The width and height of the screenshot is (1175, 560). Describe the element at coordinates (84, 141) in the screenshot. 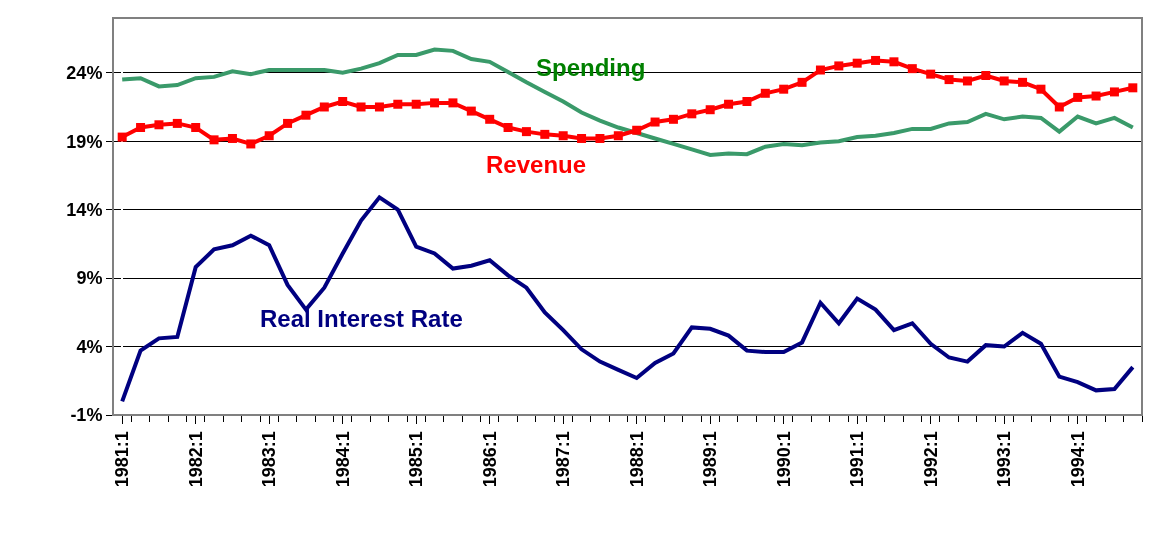

I see `y-tick-label: 19%` at that location.